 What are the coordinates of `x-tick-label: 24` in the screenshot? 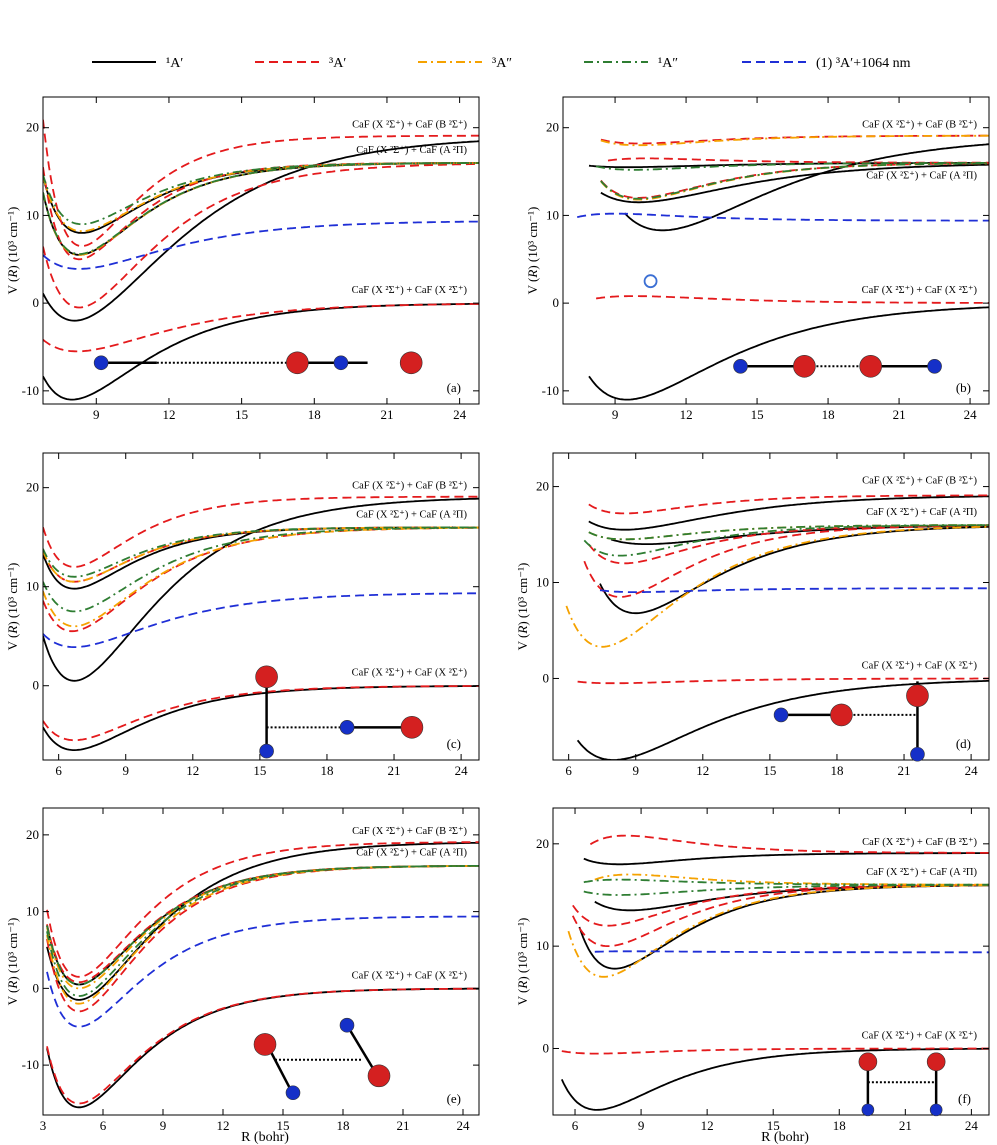 It's located at (972, 770).